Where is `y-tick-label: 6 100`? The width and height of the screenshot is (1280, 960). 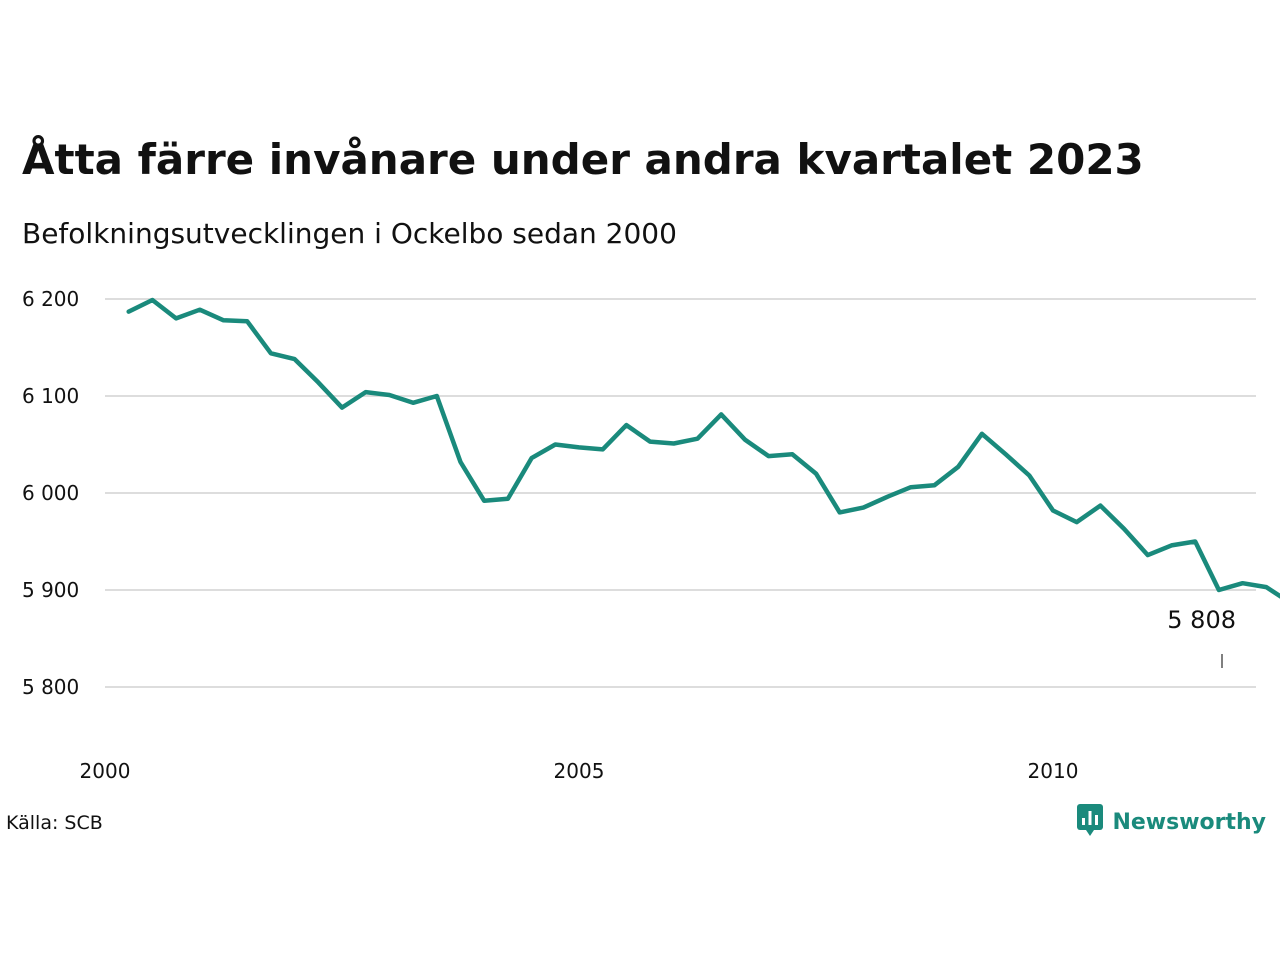 y-tick-label: 6 100 is located at coordinates (50, 396).